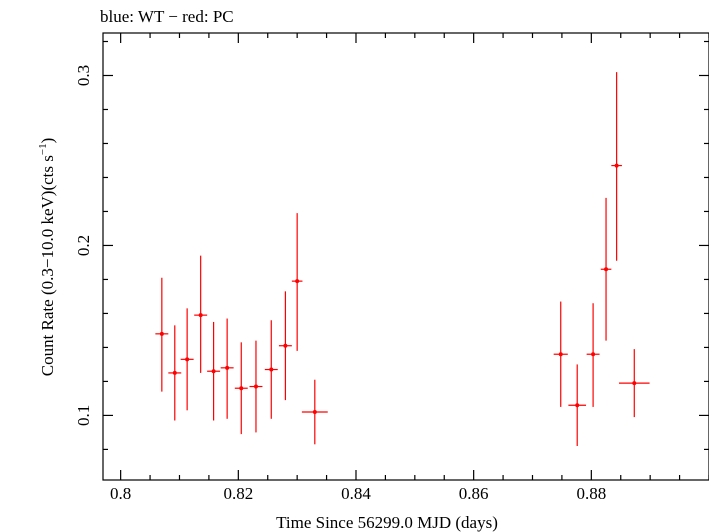 Image resolution: width=709 pixels, height=532 pixels. Describe the element at coordinates (474, 493) in the screenshot. I see `x-tick-label: 0.86` at that location.